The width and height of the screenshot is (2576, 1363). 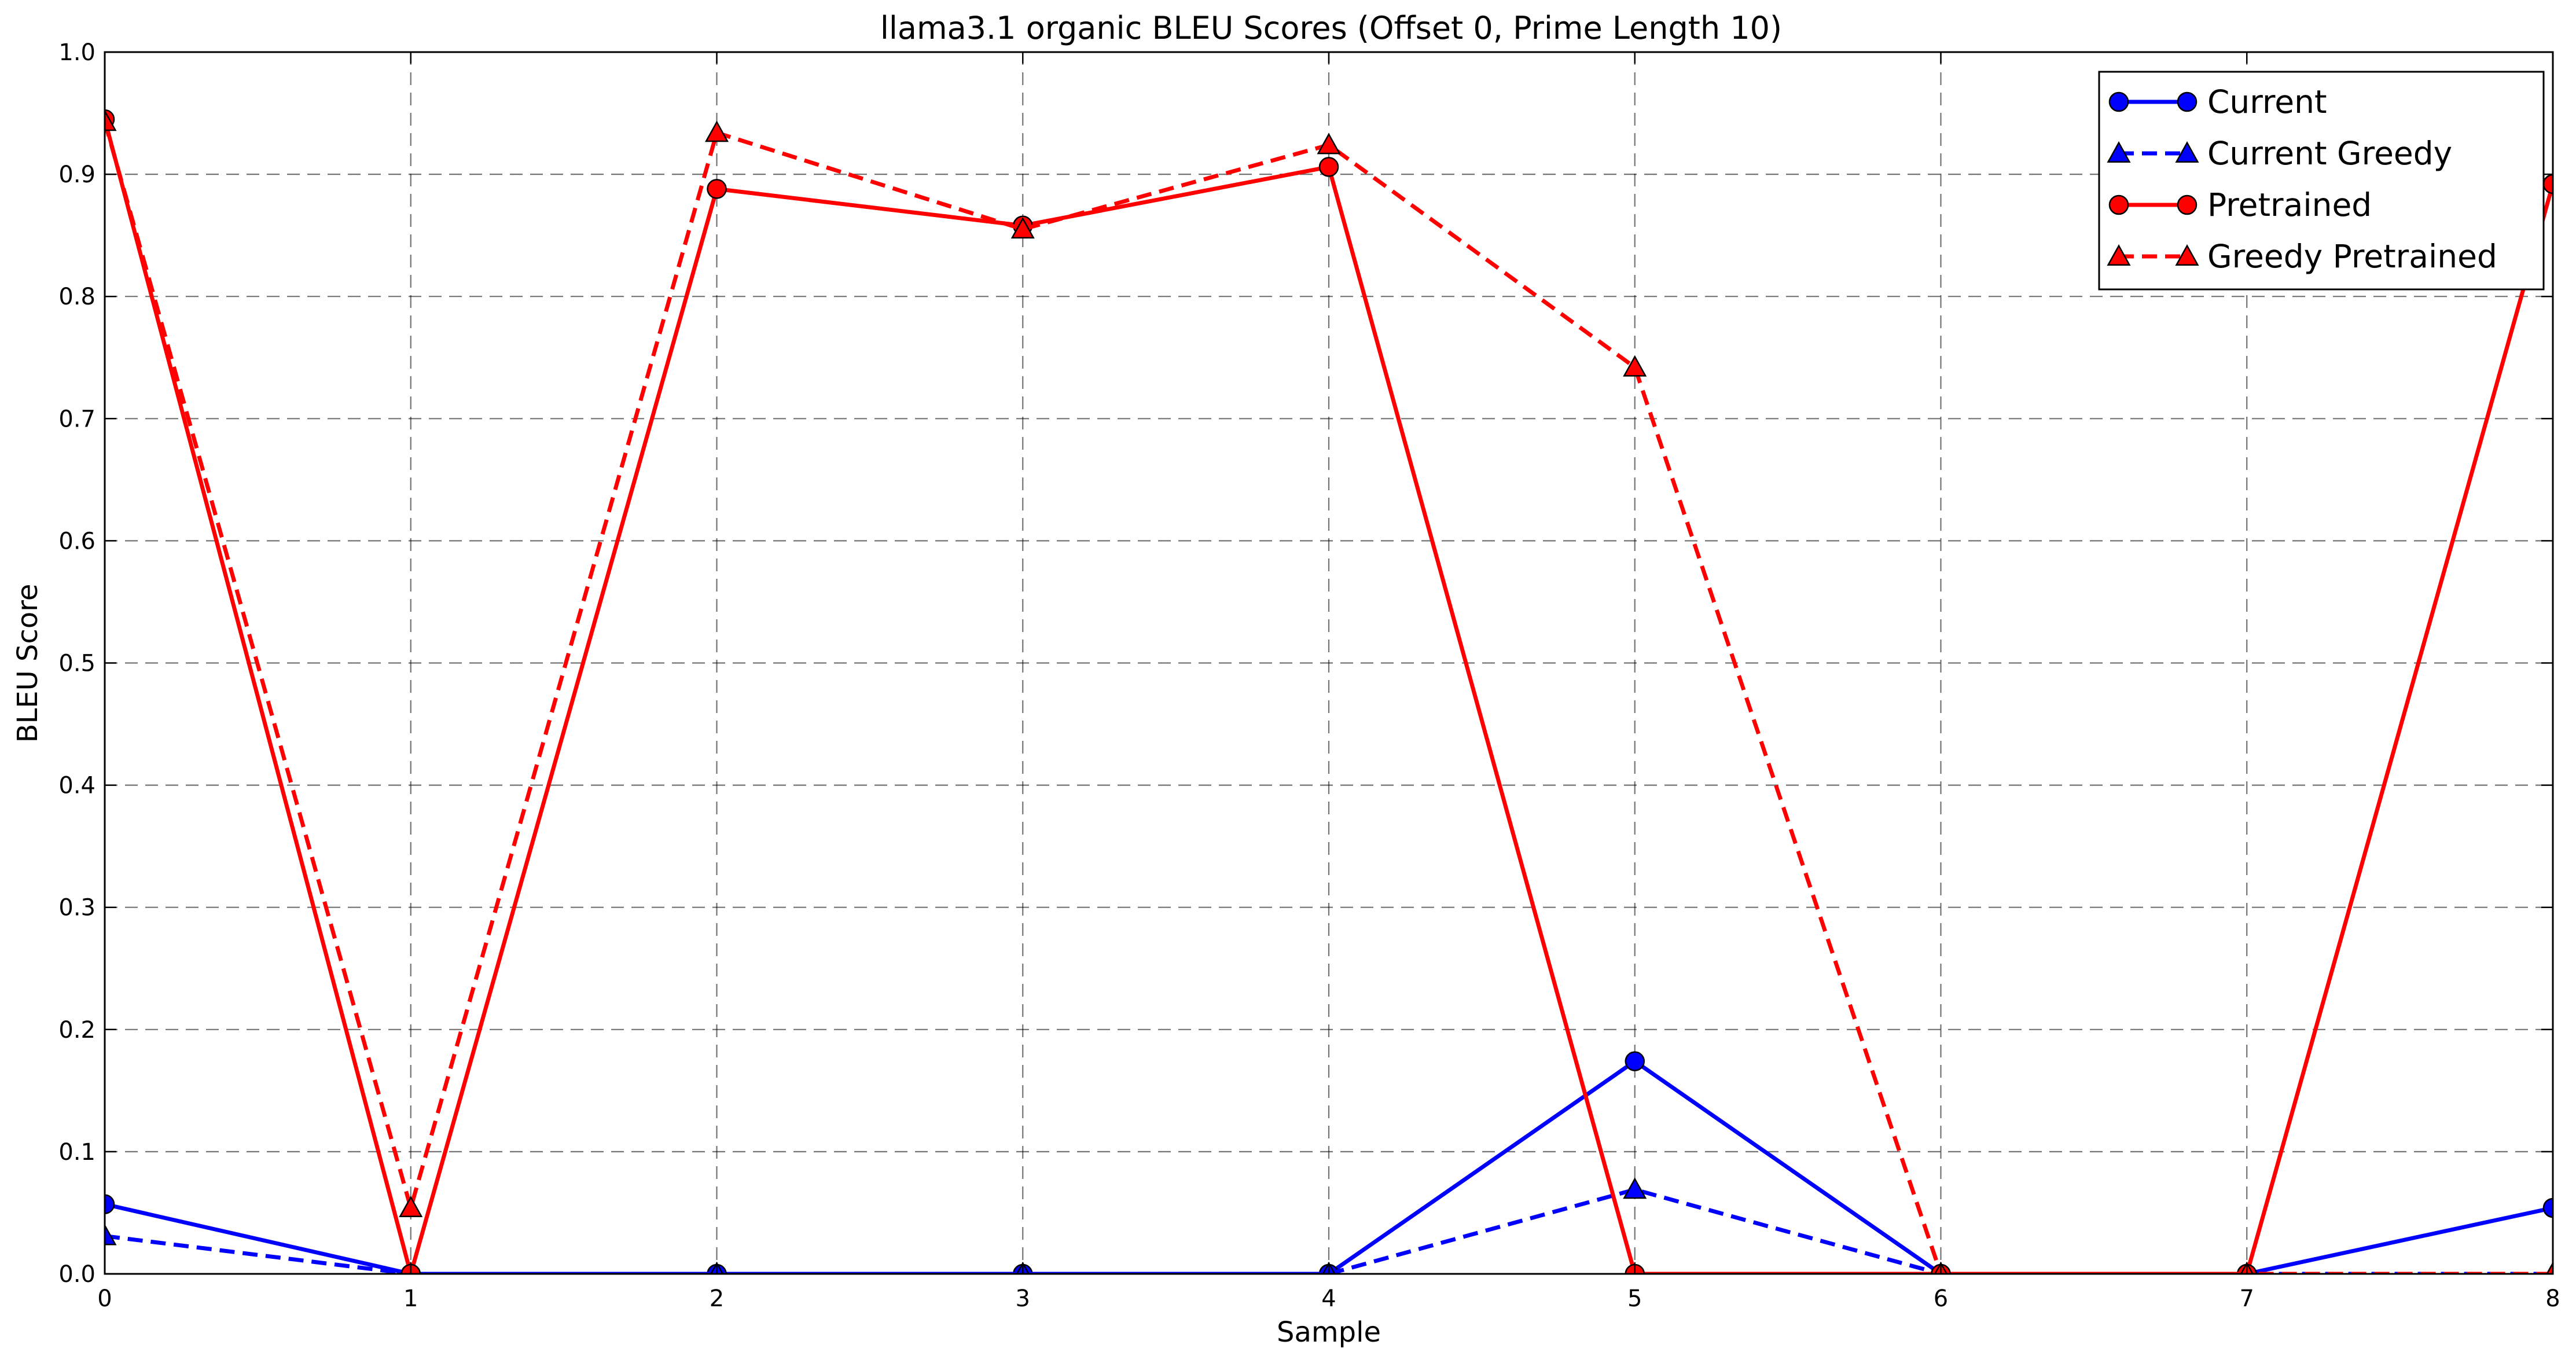 What do you see at coordinates (1634, 1298) in the screenshot?
I see `x-tick-label: 5` at bounding box center [1634, 1298].